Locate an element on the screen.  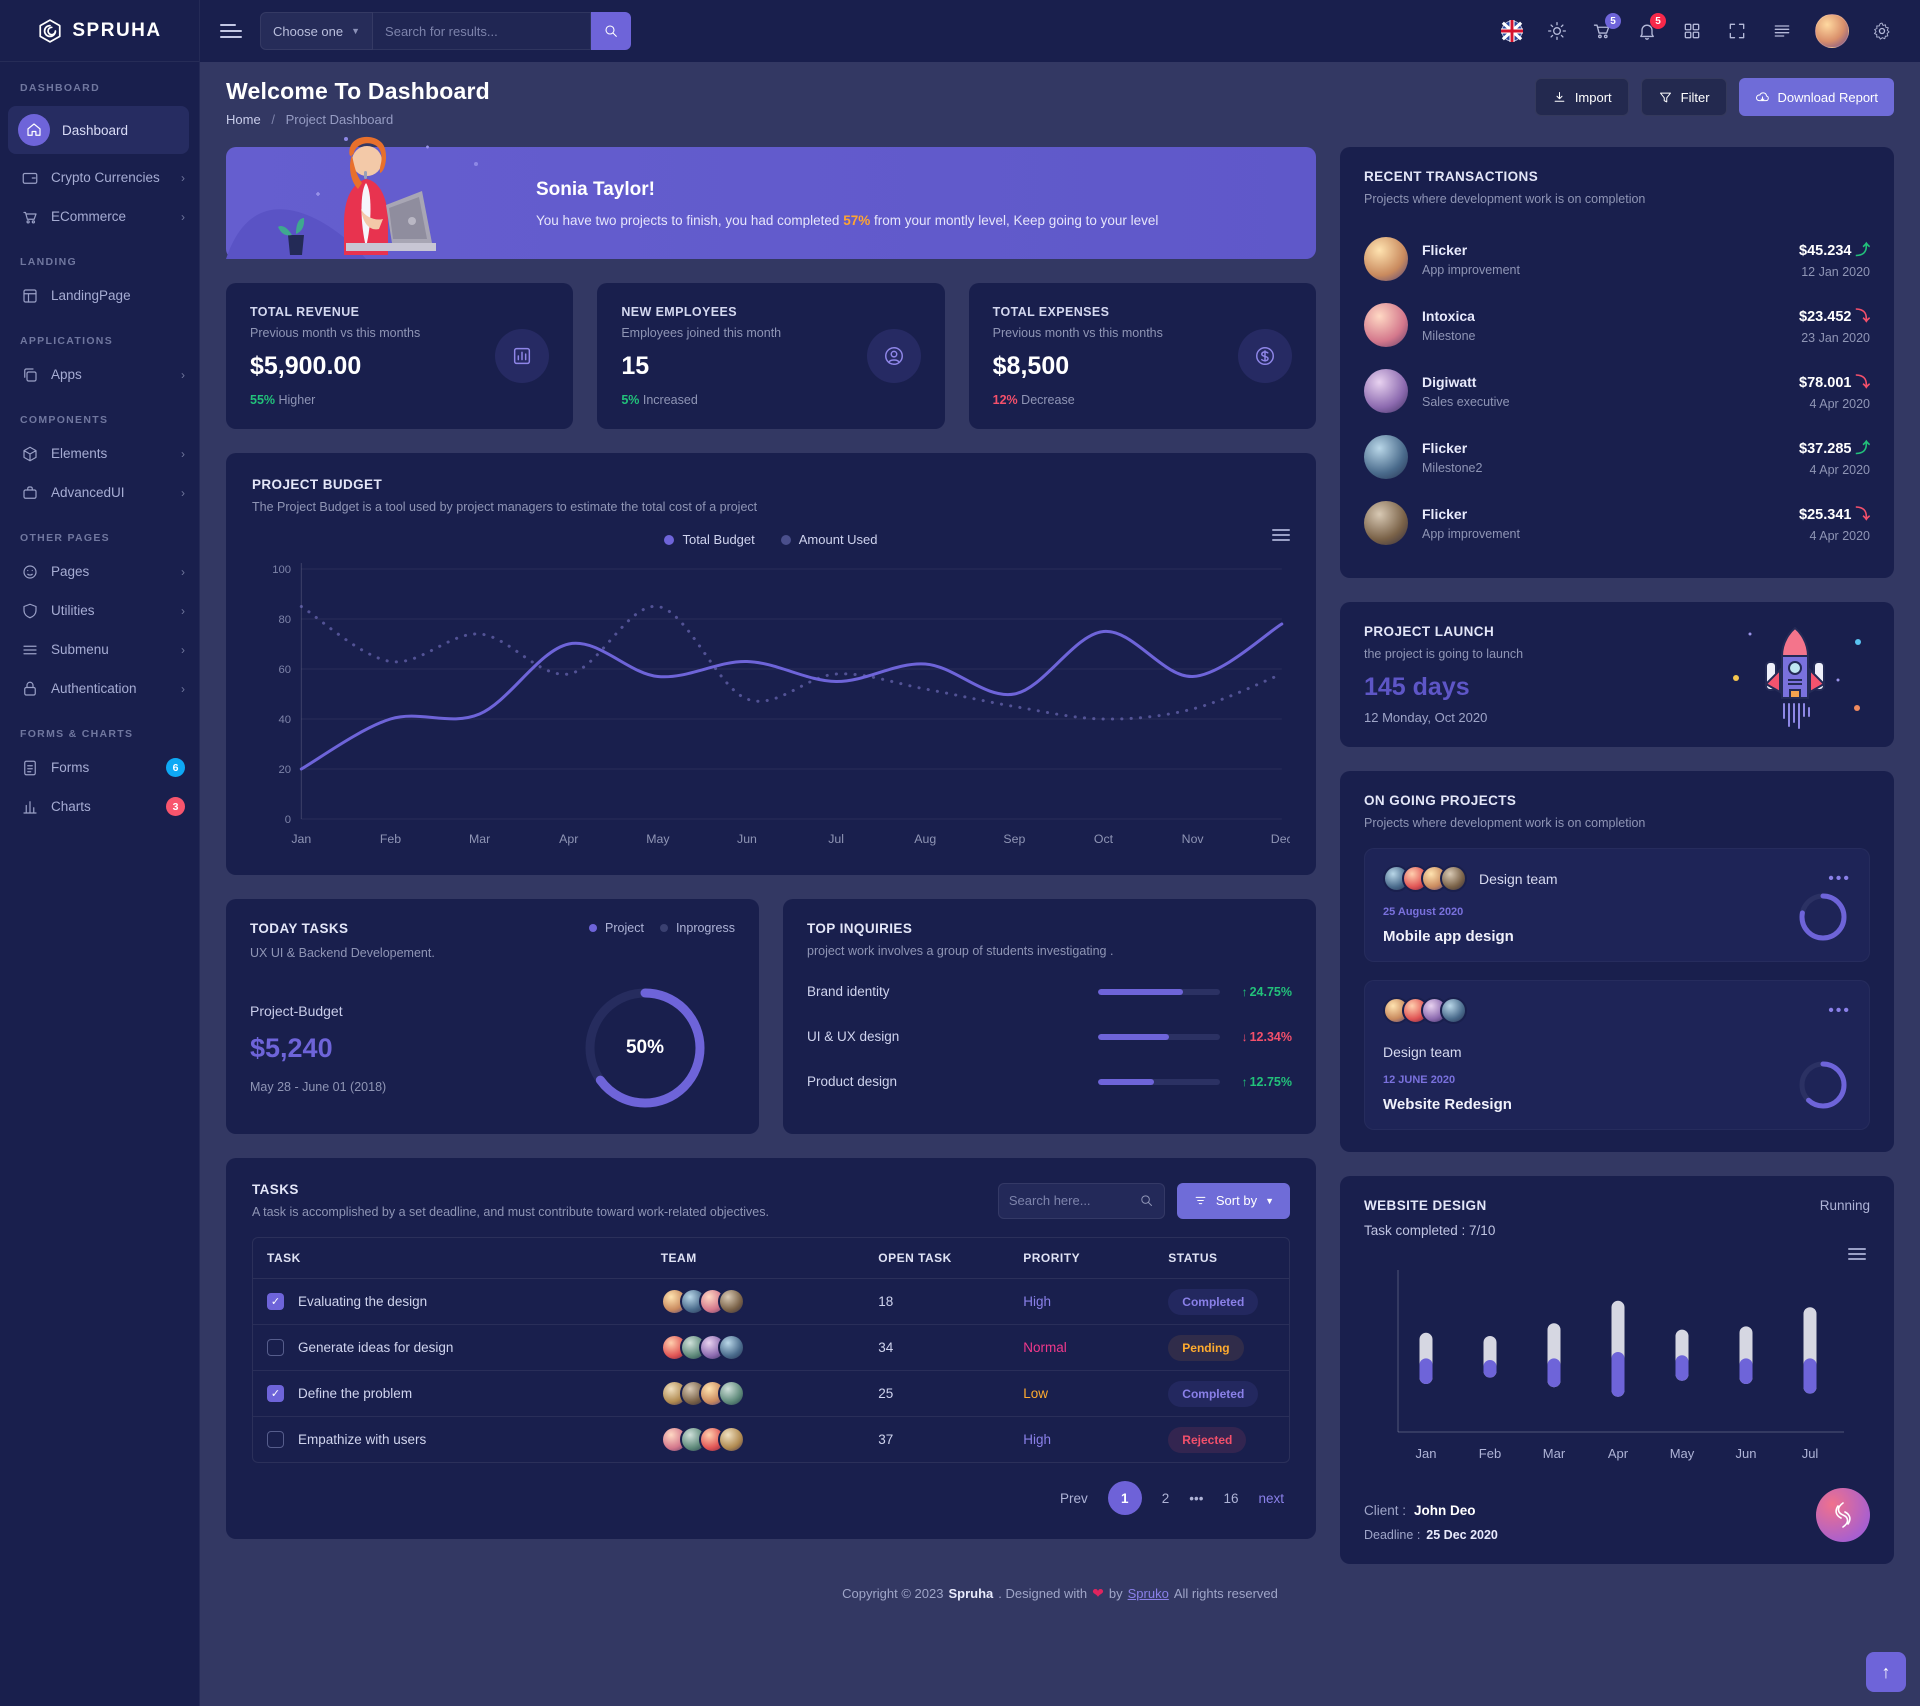
banner-highlight: 57% is located at coordinates (857, 220).